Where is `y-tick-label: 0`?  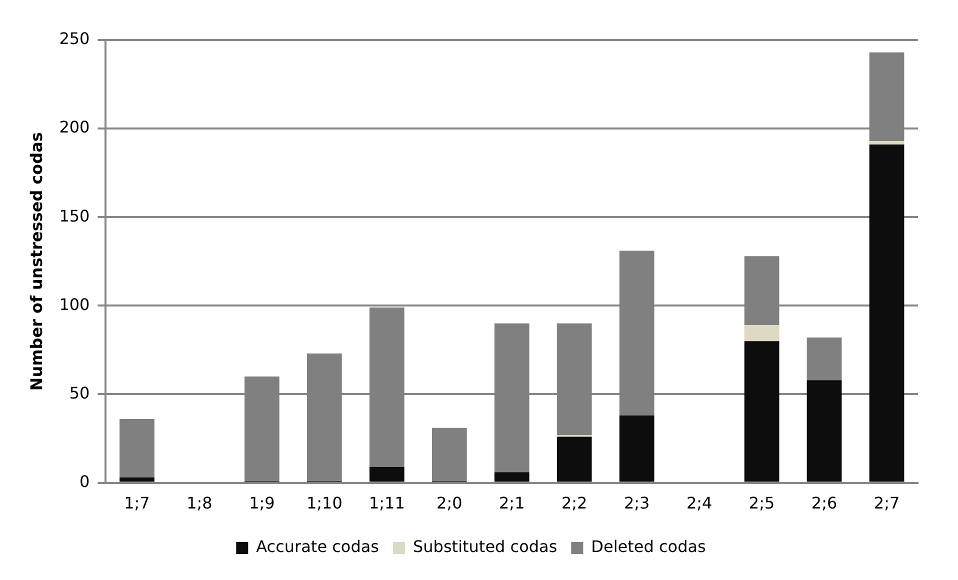
y-tick-label: 0 is located at coordinates (85, 481).